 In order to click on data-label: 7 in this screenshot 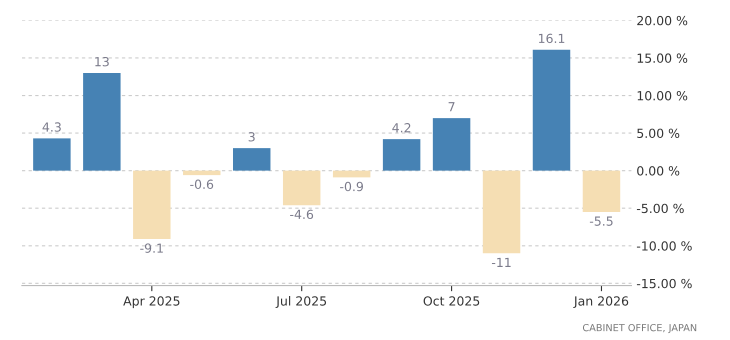, I will do `click(451, 107)`.